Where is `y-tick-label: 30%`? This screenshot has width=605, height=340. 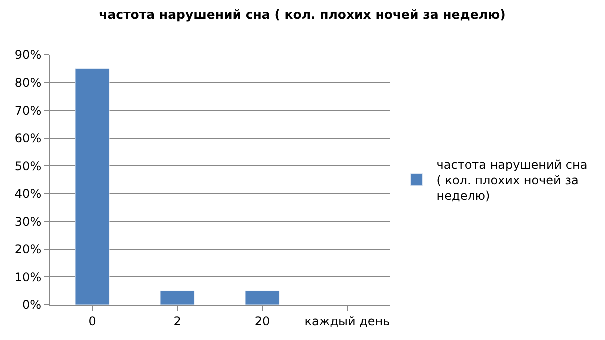
y-tick-label: 30% is located at coordinates (28, 221).